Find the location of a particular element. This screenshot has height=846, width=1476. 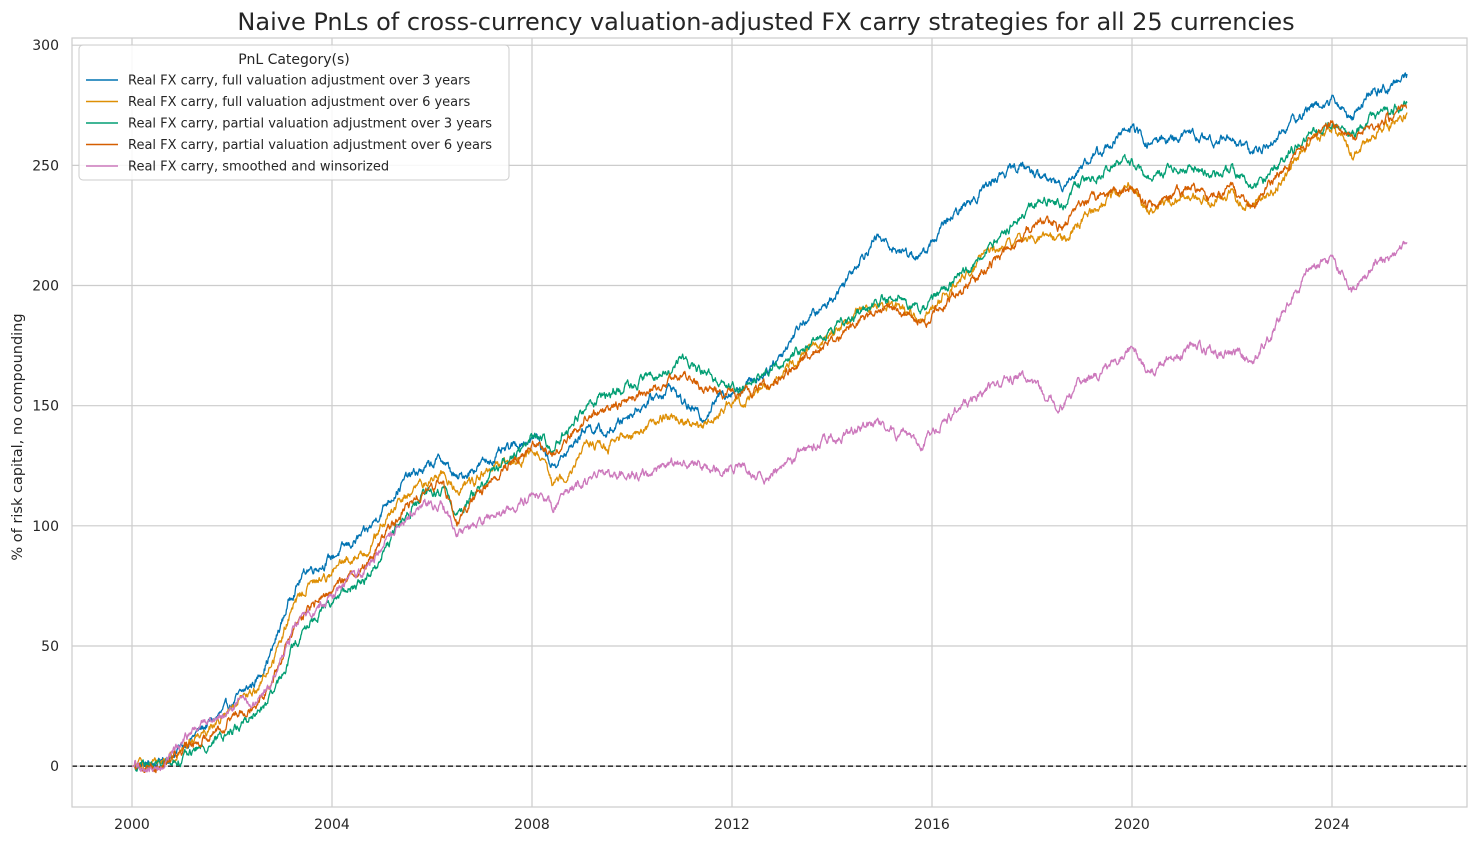

y-tick-label: 100 is located at coordinates (45, 527).